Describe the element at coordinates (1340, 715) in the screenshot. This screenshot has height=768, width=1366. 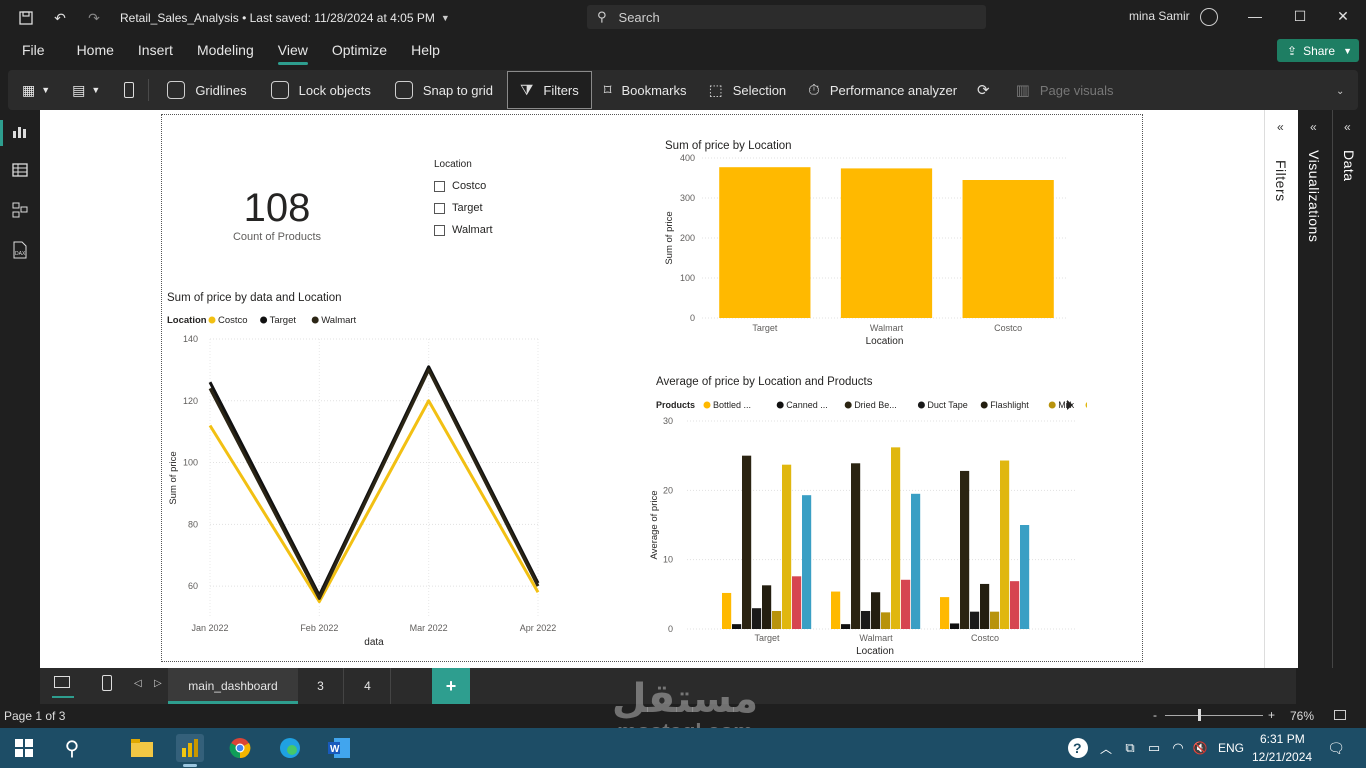
I see `fit-to-page-icon` at that location.